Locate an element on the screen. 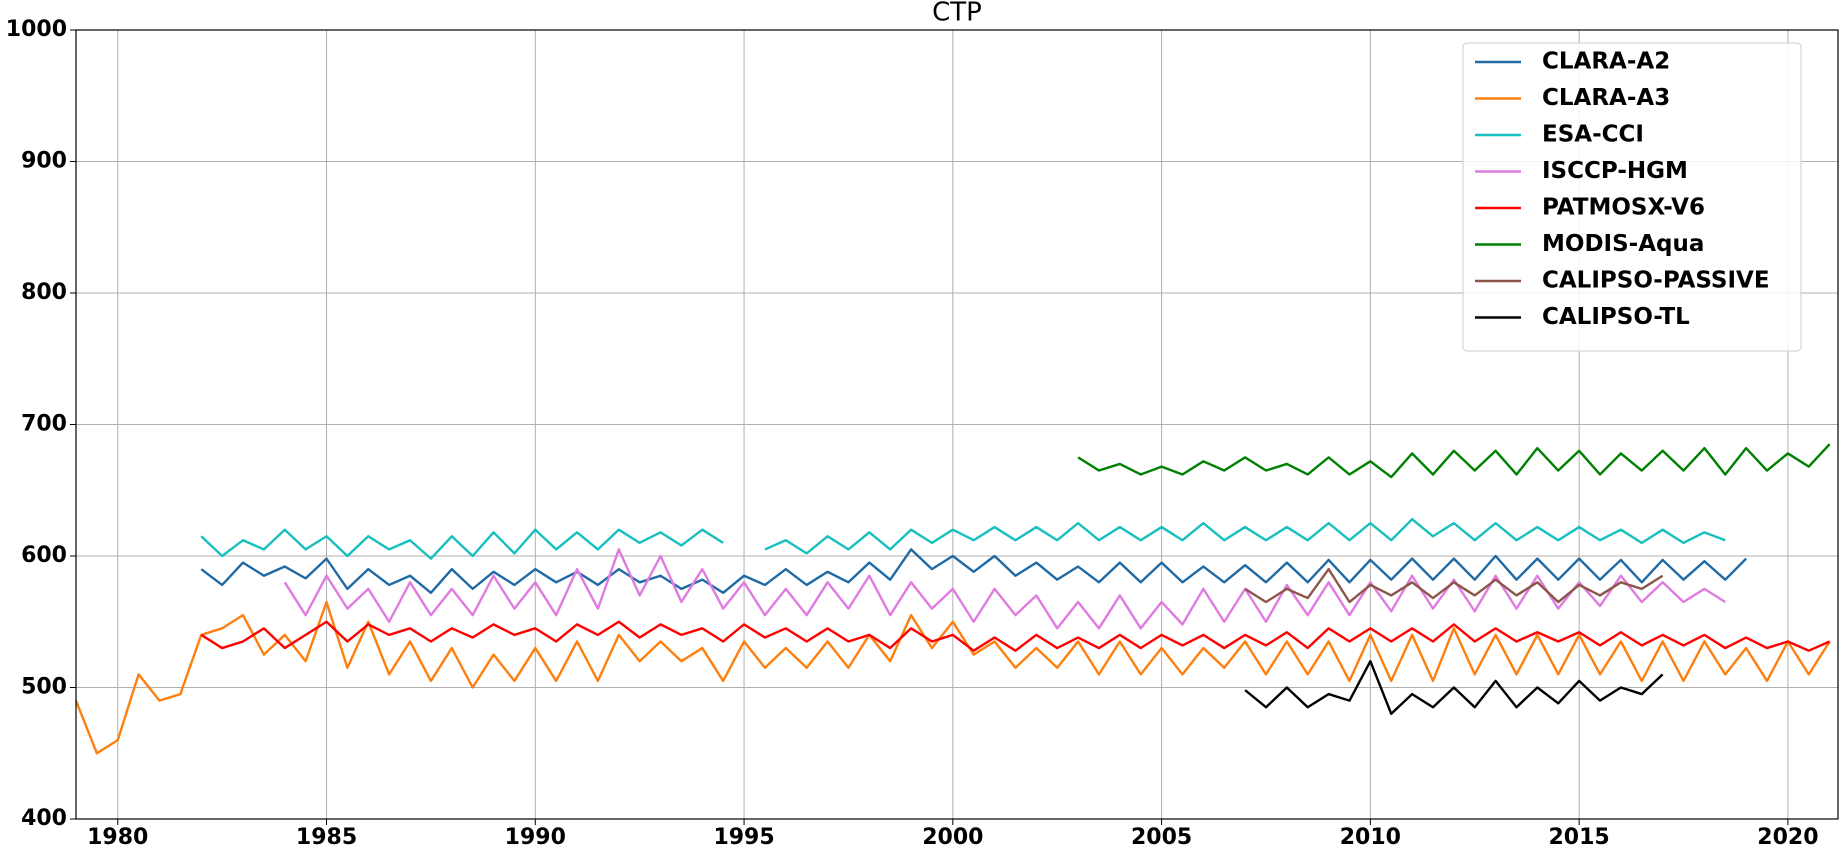 The width and height of the screenshot is (1840, 852). legend-label: PATMOSX-V6 is located at coordinates (1623, 208).